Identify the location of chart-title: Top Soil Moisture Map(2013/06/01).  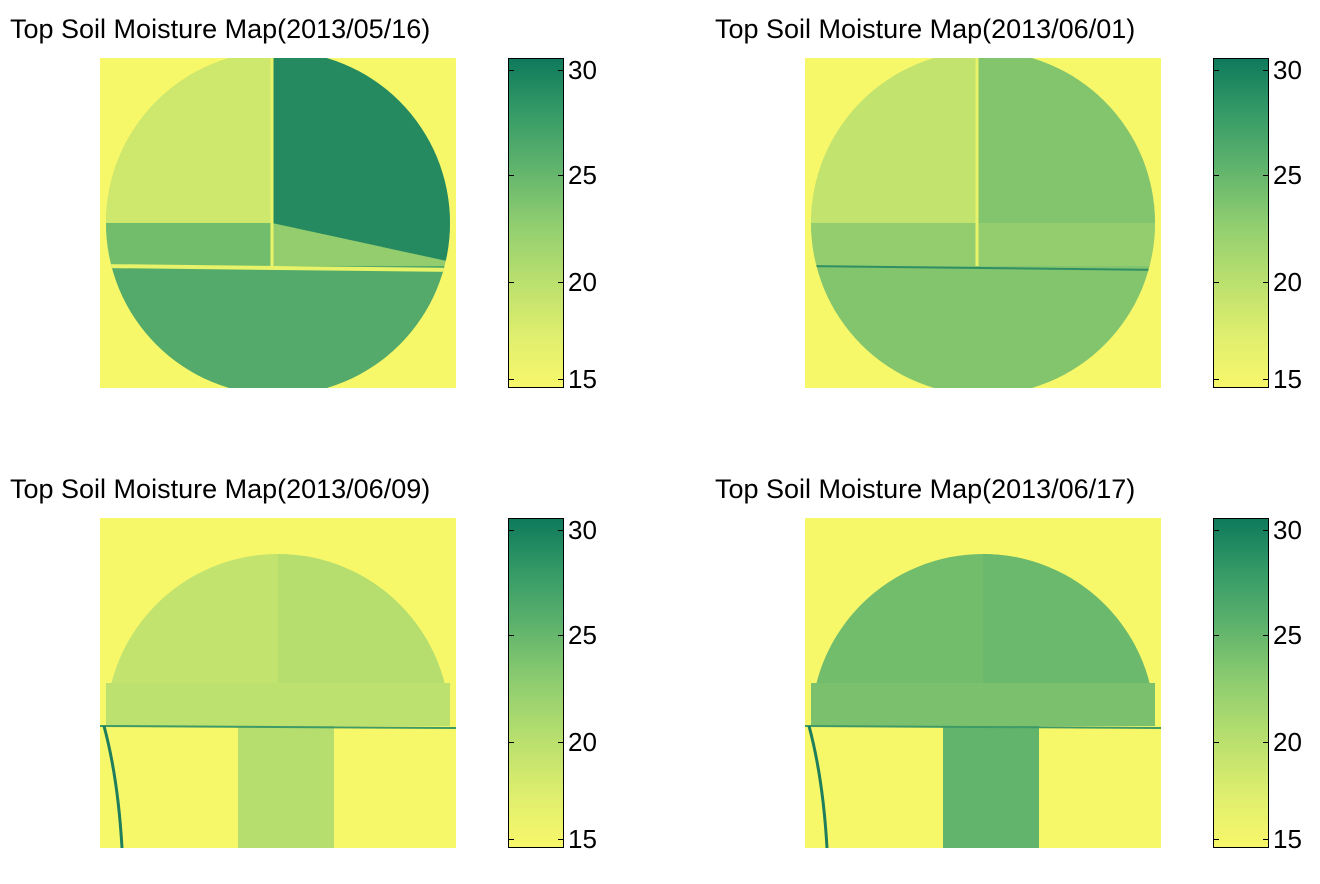
(925, 29).